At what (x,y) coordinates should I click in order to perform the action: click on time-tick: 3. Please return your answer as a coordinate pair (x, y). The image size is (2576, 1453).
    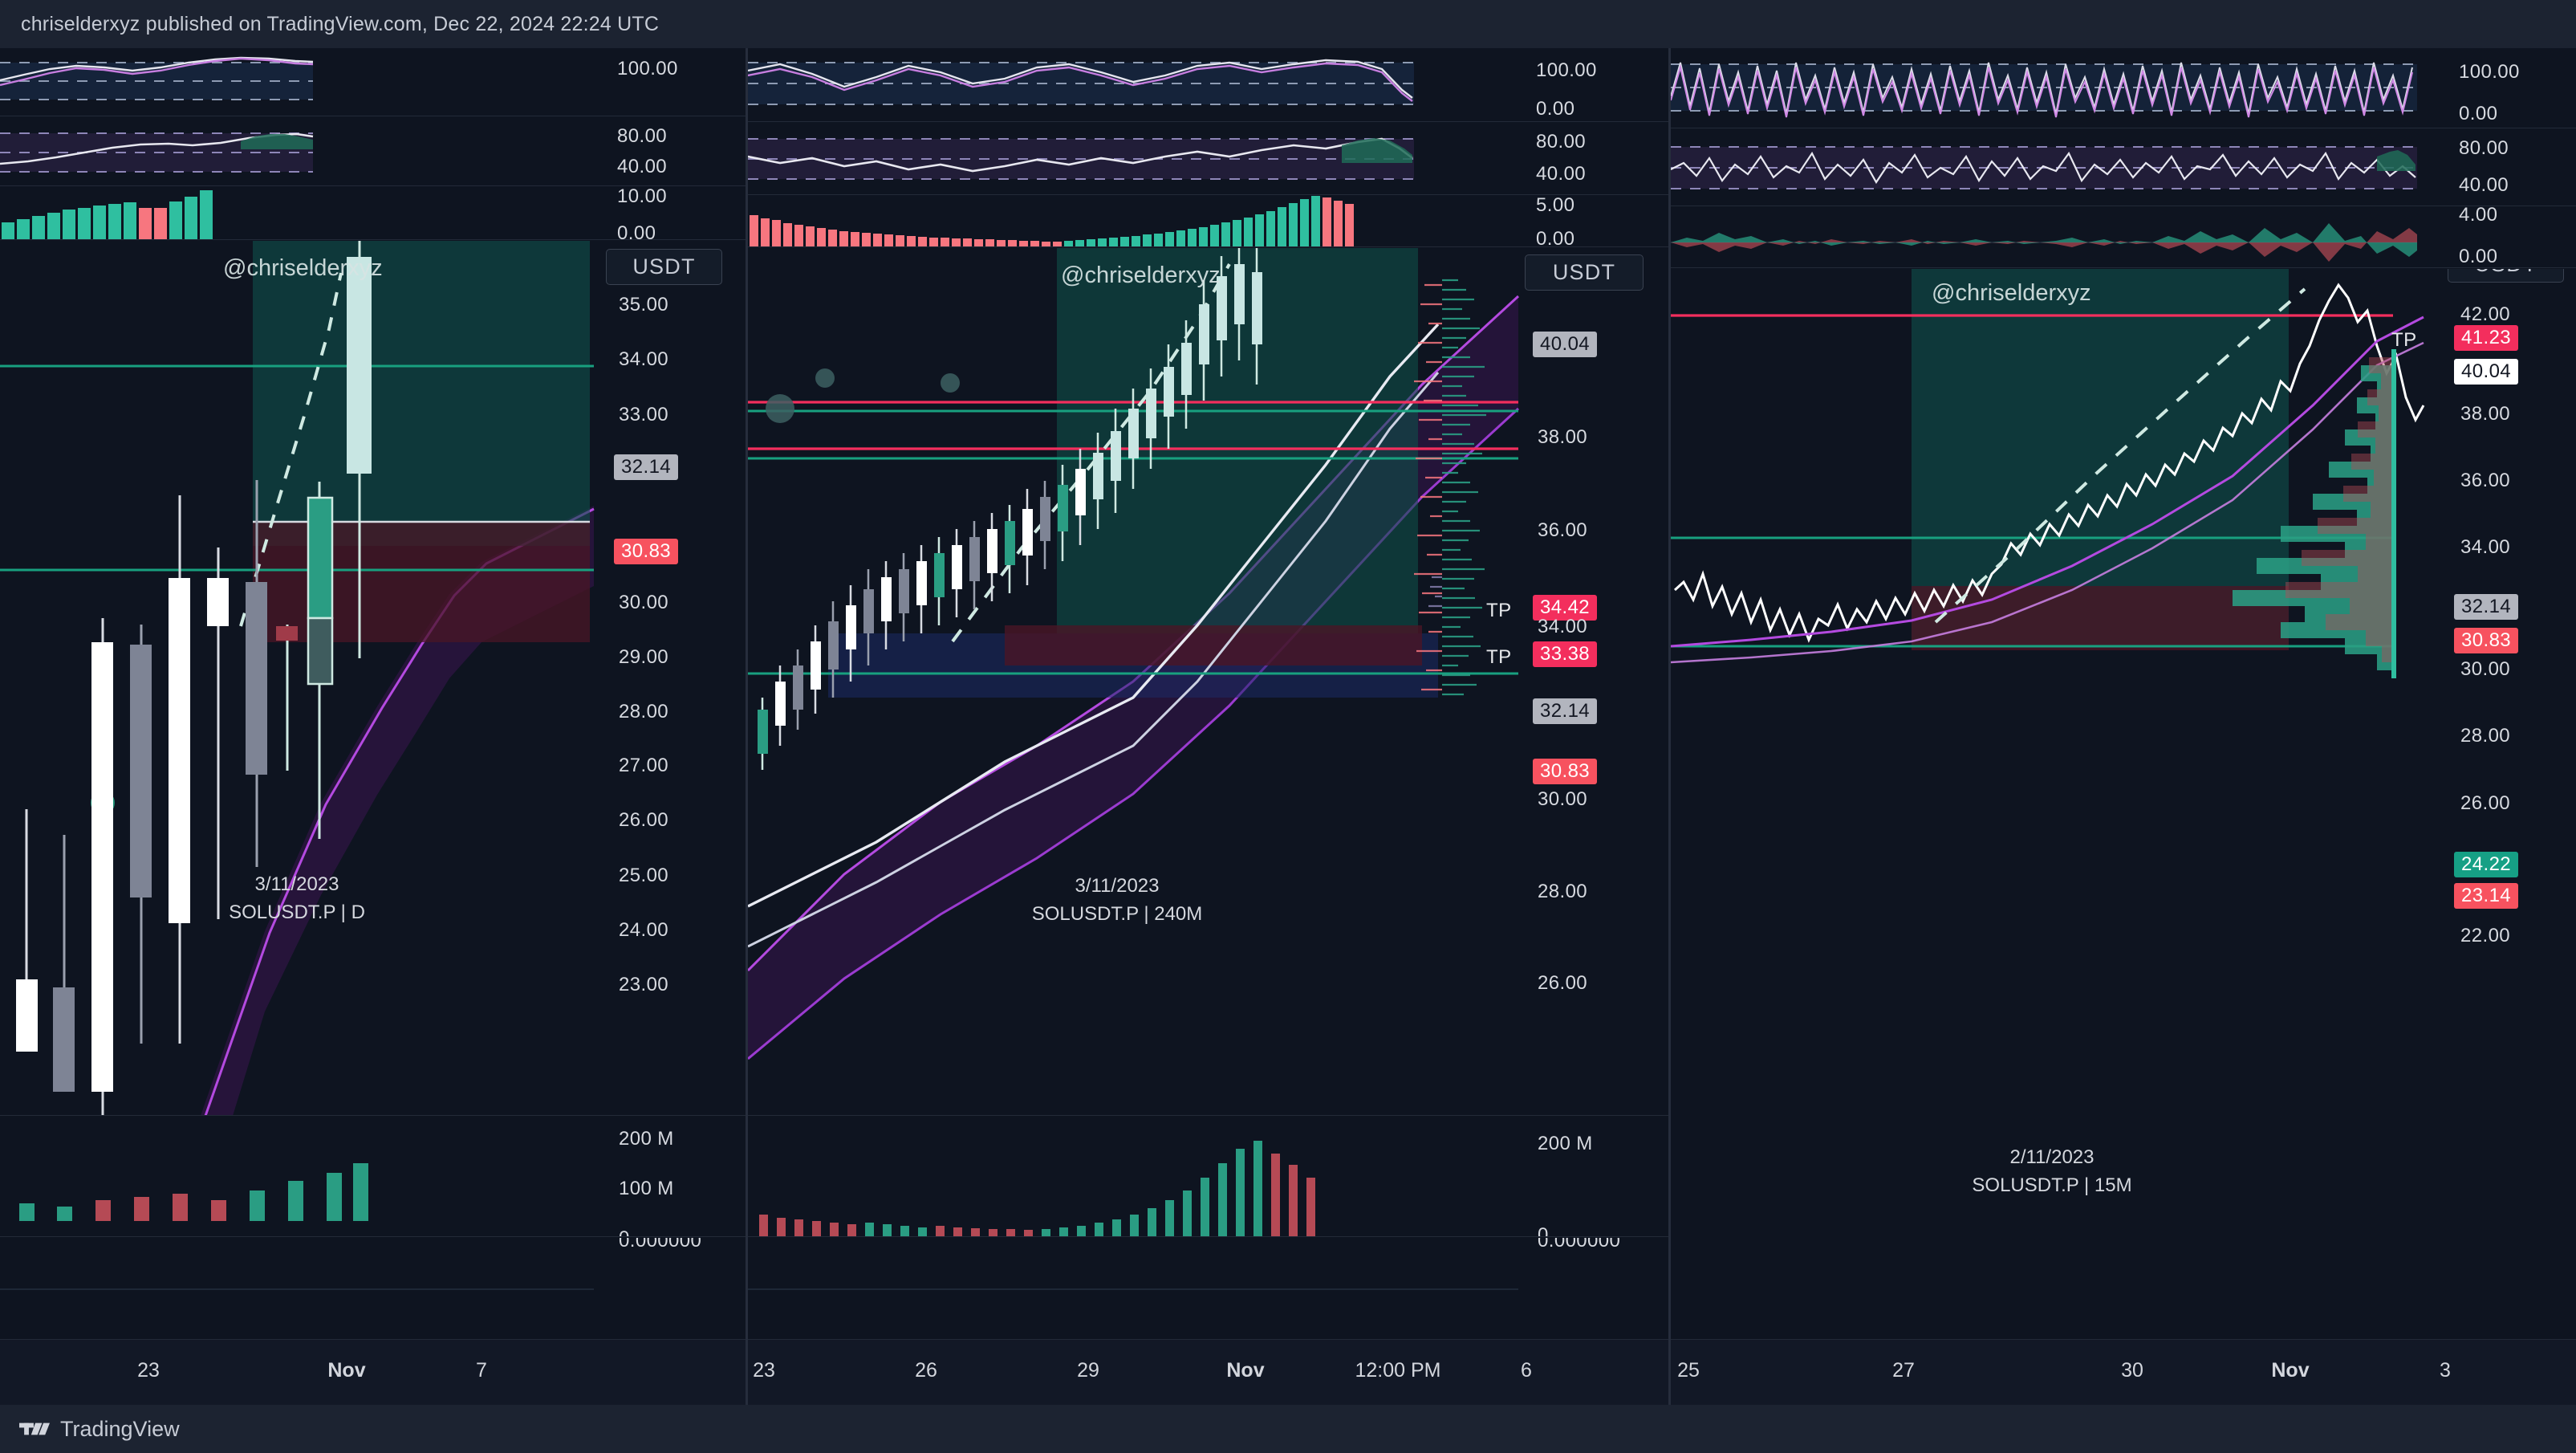
    Looking at the image, I should click on (2445, 1370).